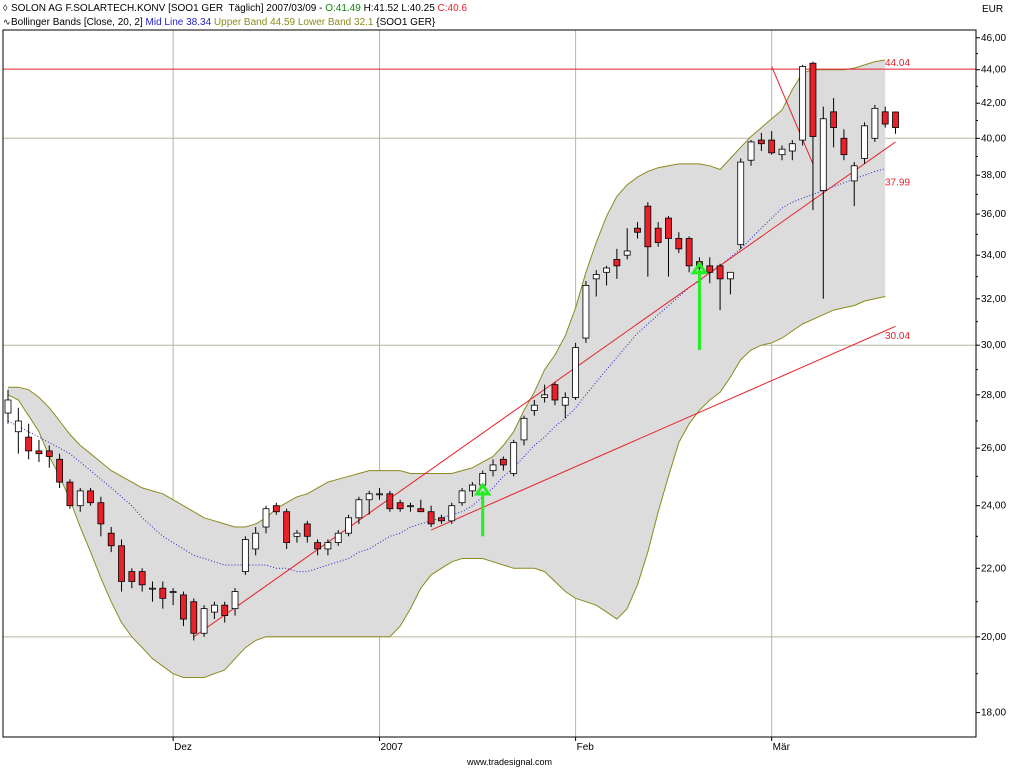 The width and height of the screenshot is (1024, 768). Describe the element at coordinates (993, 395) in the screenshot. I see `y-tick-label: 28,00` at that location.